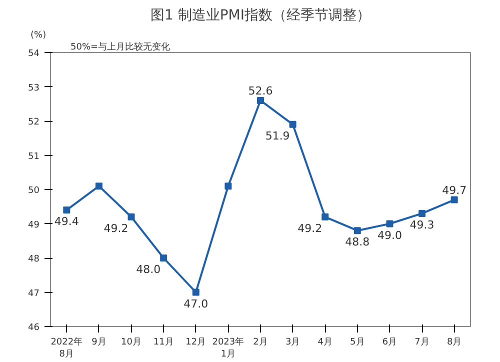 The width and height of the screenshot is (500, 362). What do you see at coordinates (390, 343) in the screenshot?
I see `x-tick-label: 6月` at bounding box center [390, 343].